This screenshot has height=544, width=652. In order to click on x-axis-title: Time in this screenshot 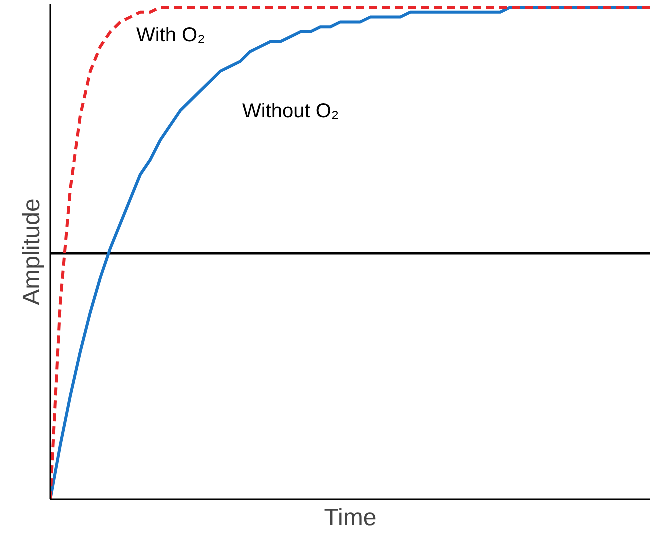, I will do `click(350, 518)`.